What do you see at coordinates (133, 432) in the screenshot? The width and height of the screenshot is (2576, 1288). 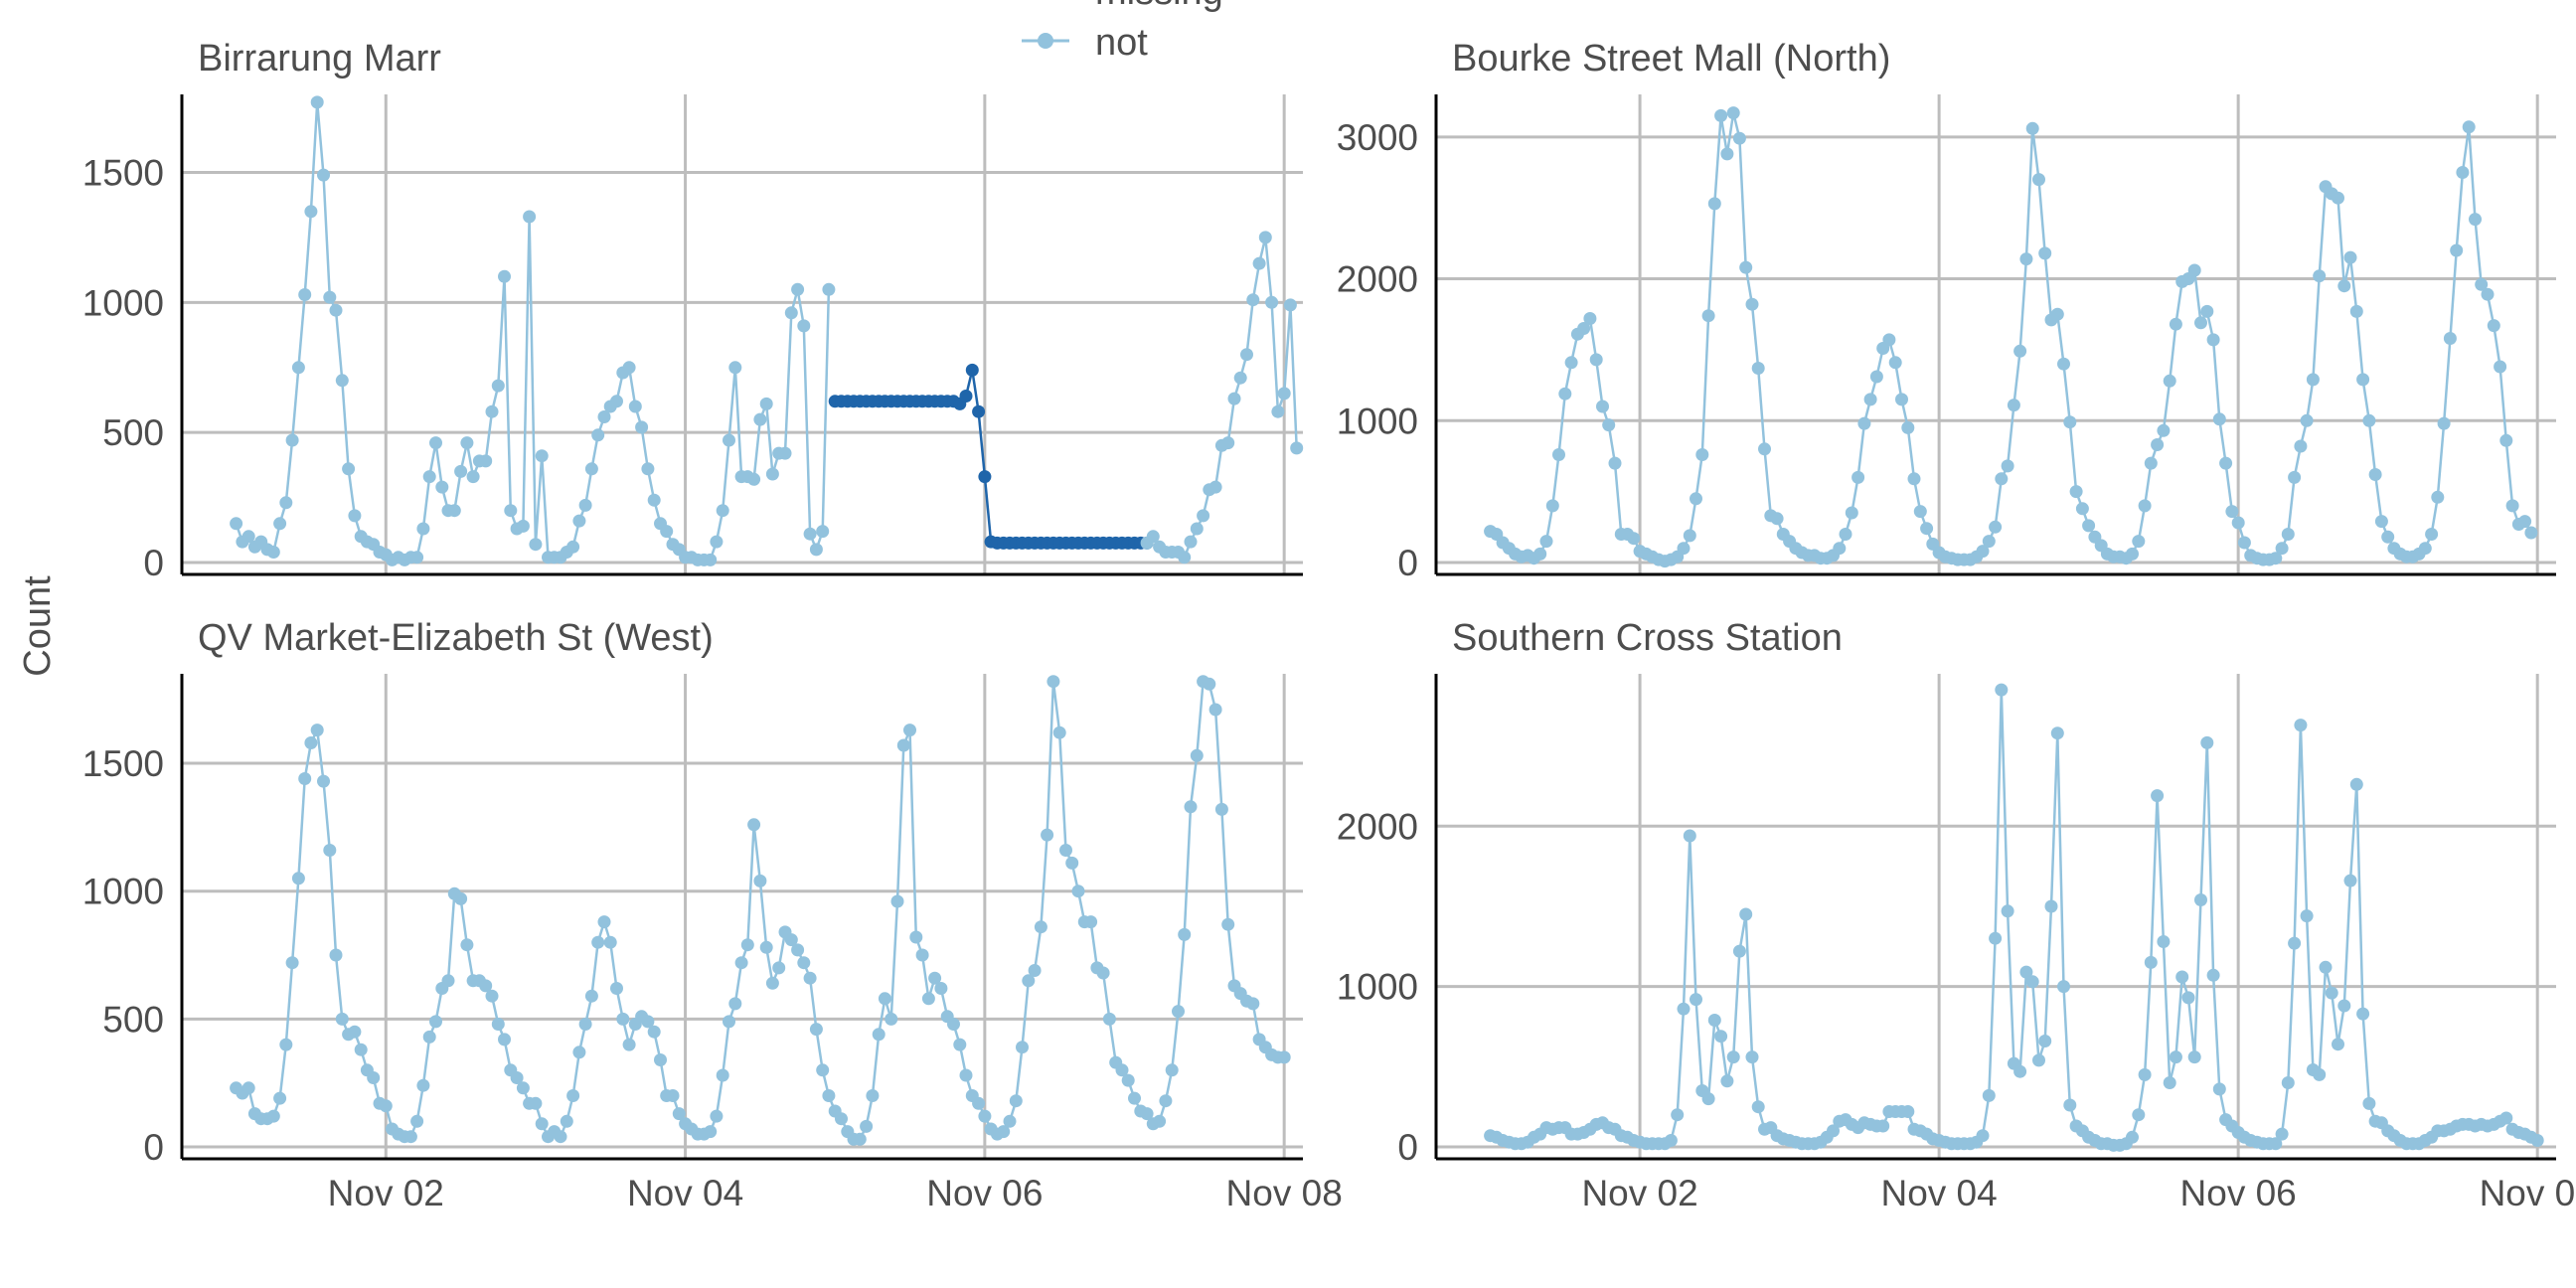 I see `y-tick-label: 500` at bounding box center [133, 432].